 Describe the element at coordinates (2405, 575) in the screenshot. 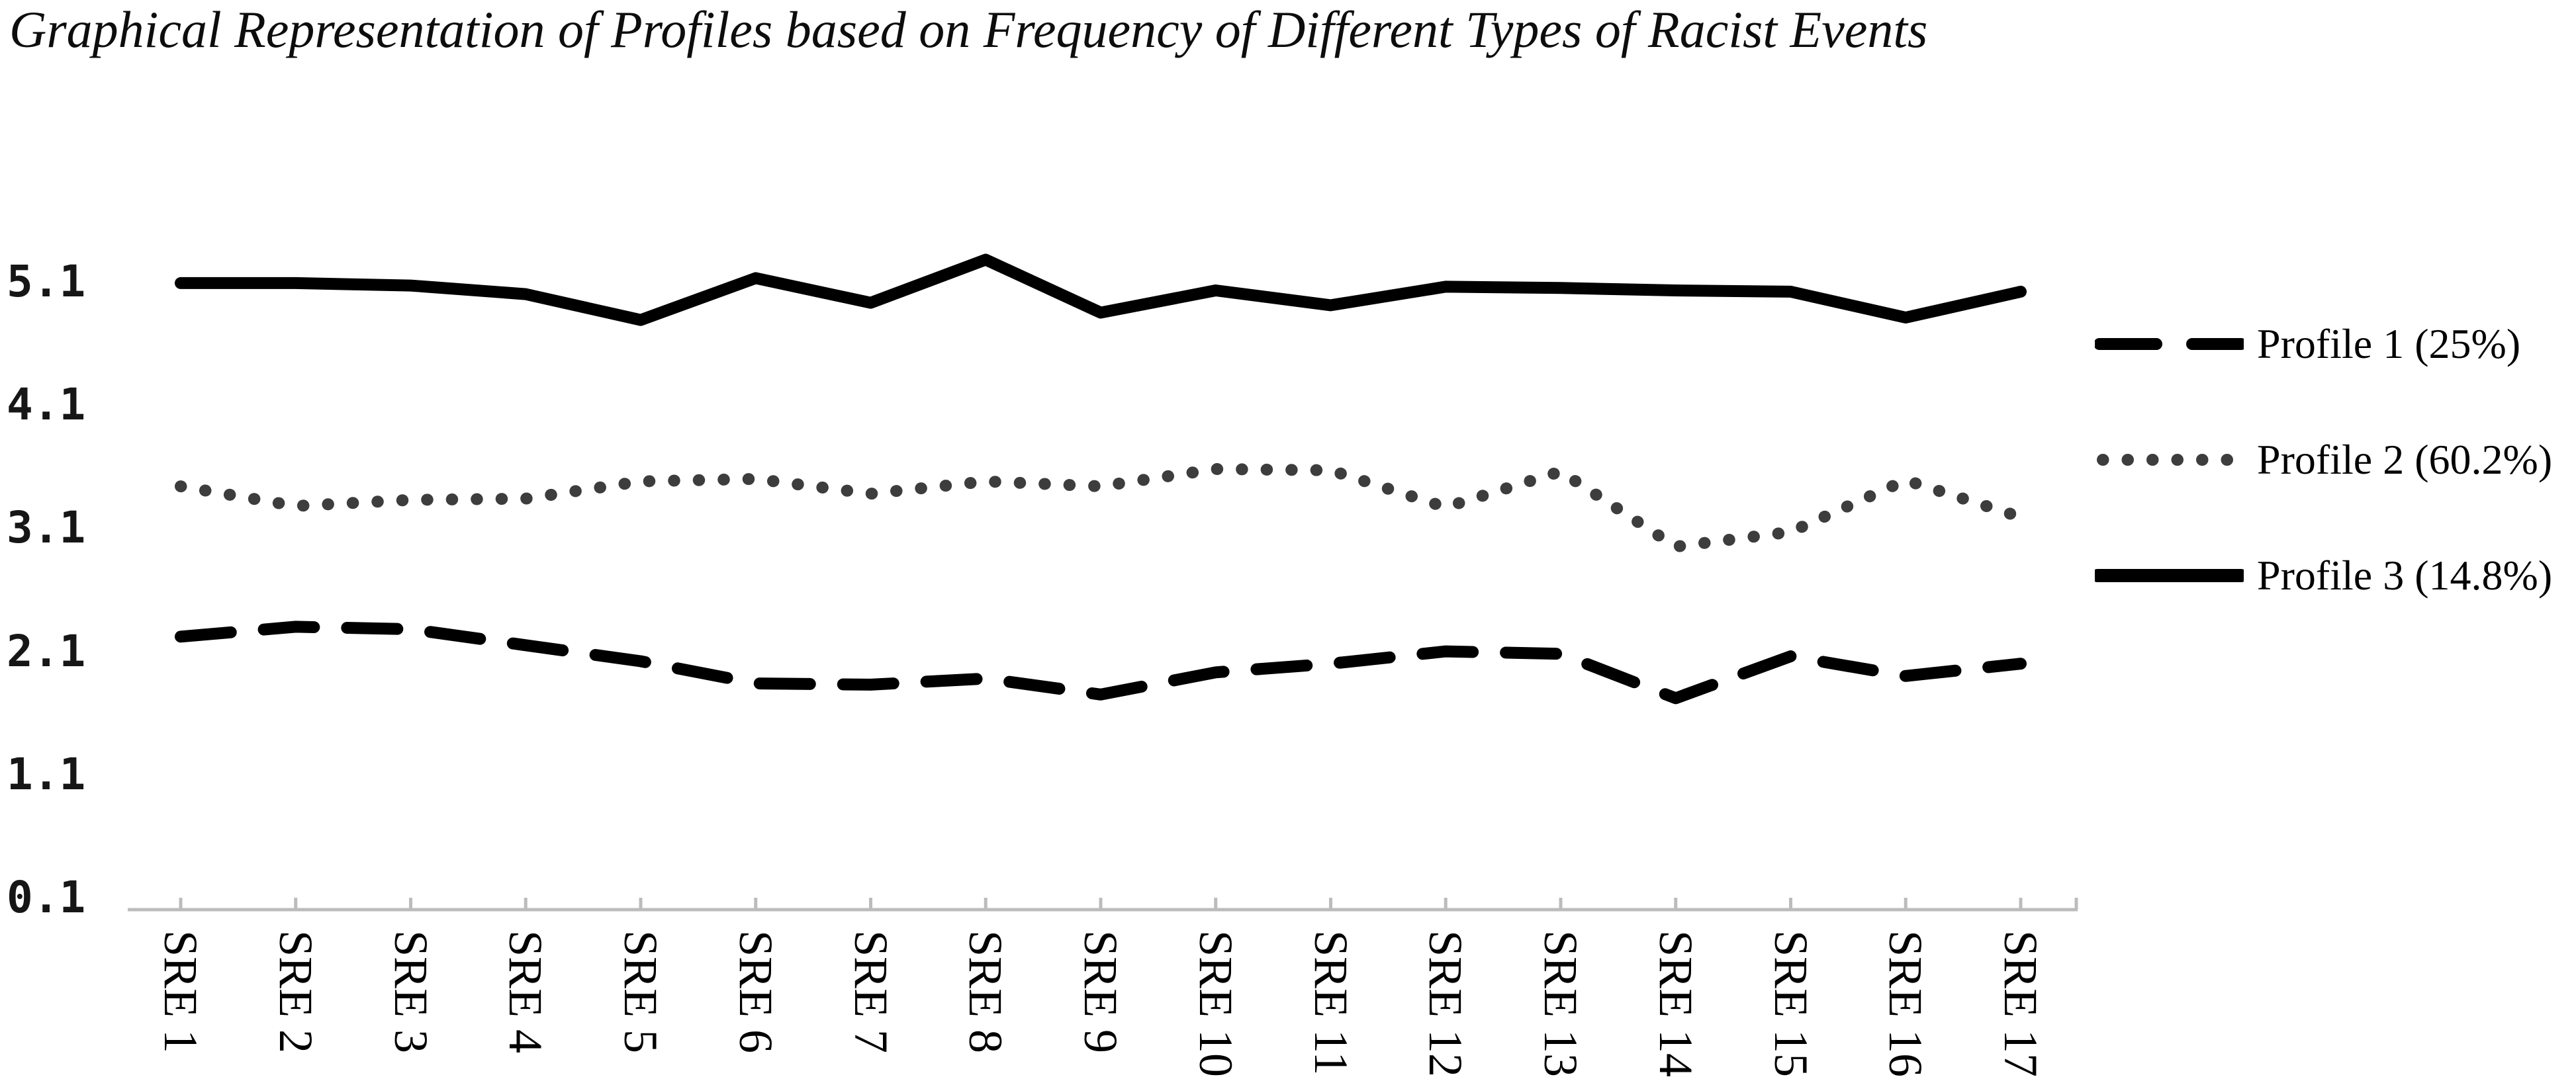

I see `legend-label: Profile 3 (14.8%)` at that location.